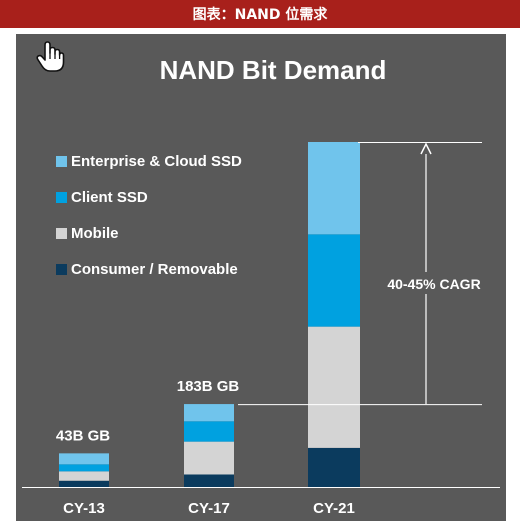 The height and width of the screenshot is (527, 520). I want to click on header-bar: 图表：NAND 位需求, so click(260, 14).